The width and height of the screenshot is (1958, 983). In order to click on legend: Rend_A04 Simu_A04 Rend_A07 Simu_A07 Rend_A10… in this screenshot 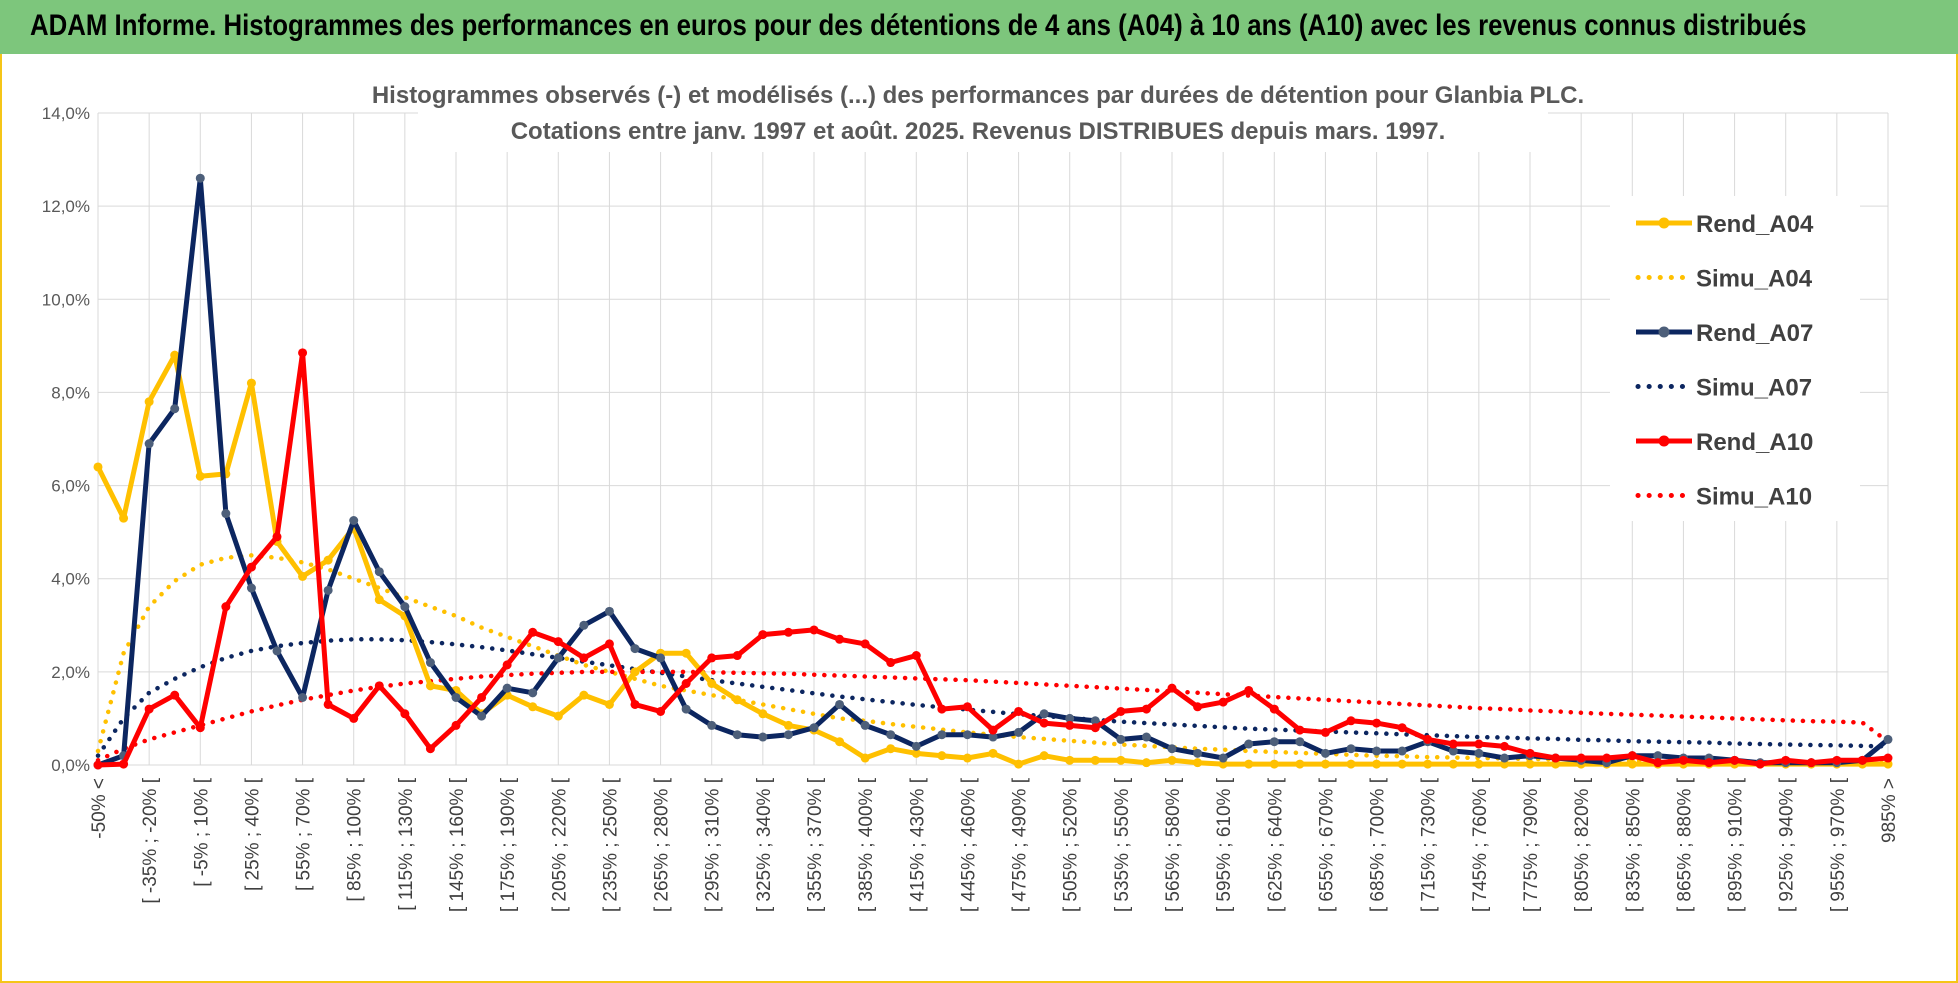, I will do `click(1735, 358)`.